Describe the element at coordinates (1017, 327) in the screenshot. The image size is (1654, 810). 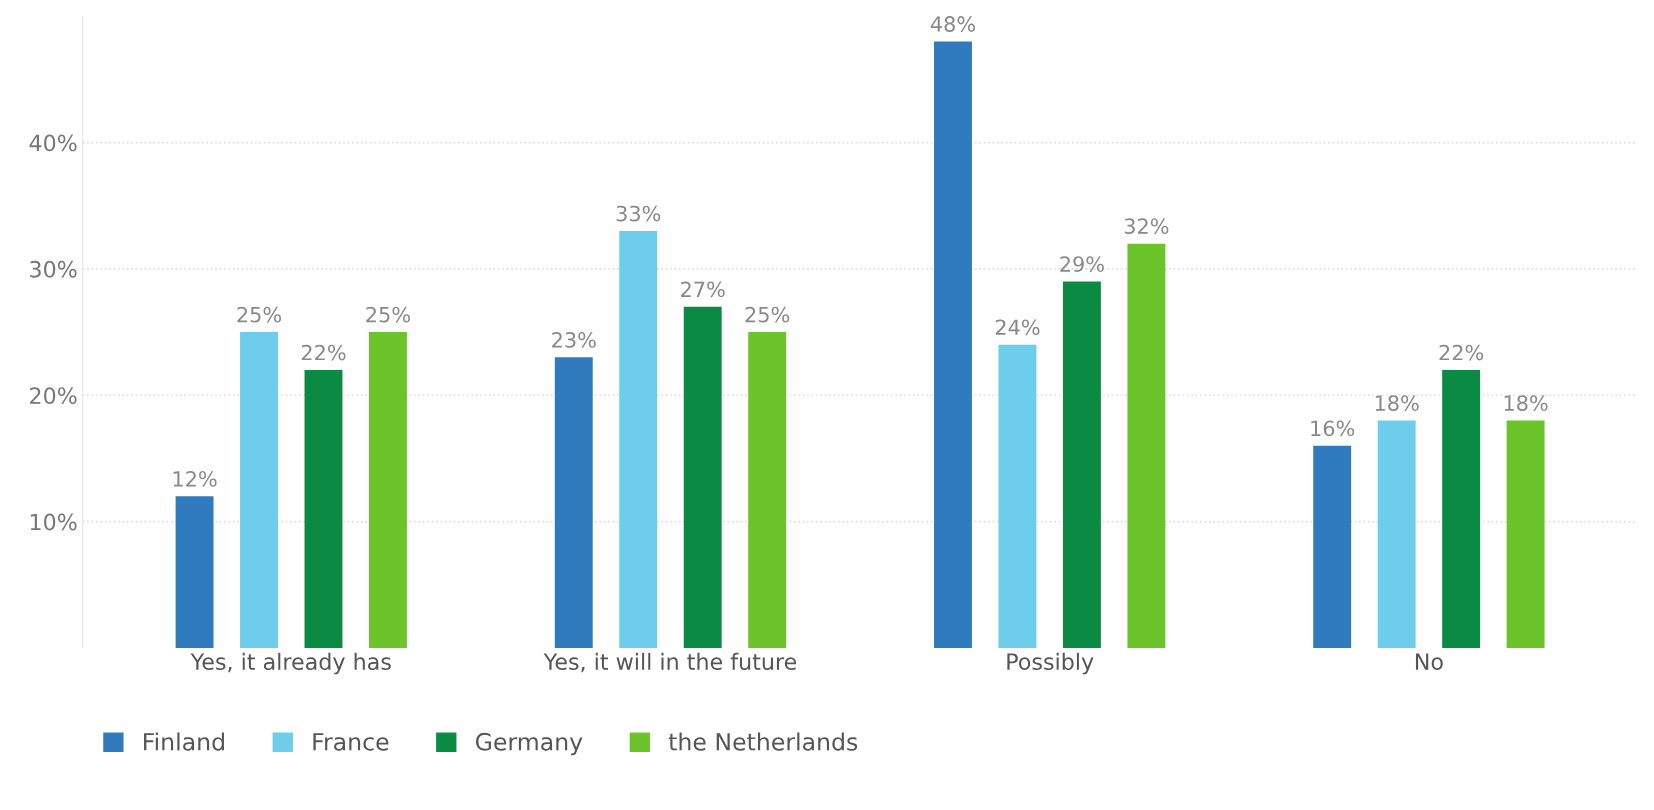
I see `data-label: 24%` at that location.